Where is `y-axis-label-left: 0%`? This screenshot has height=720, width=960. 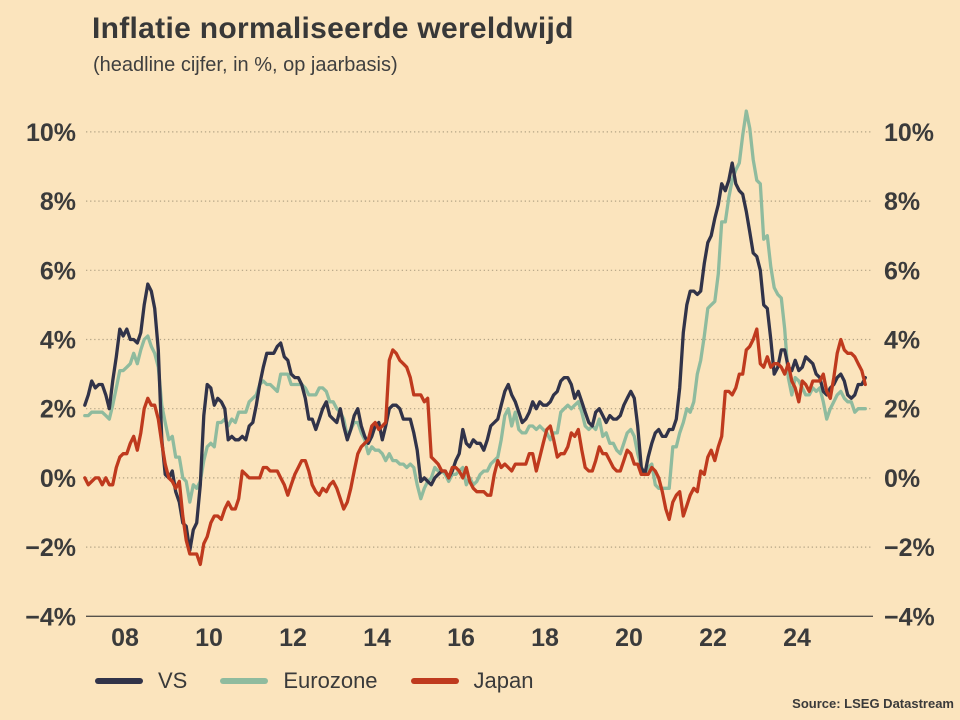
y-axis-label-left: 0% is located at coordinates (58, 479).